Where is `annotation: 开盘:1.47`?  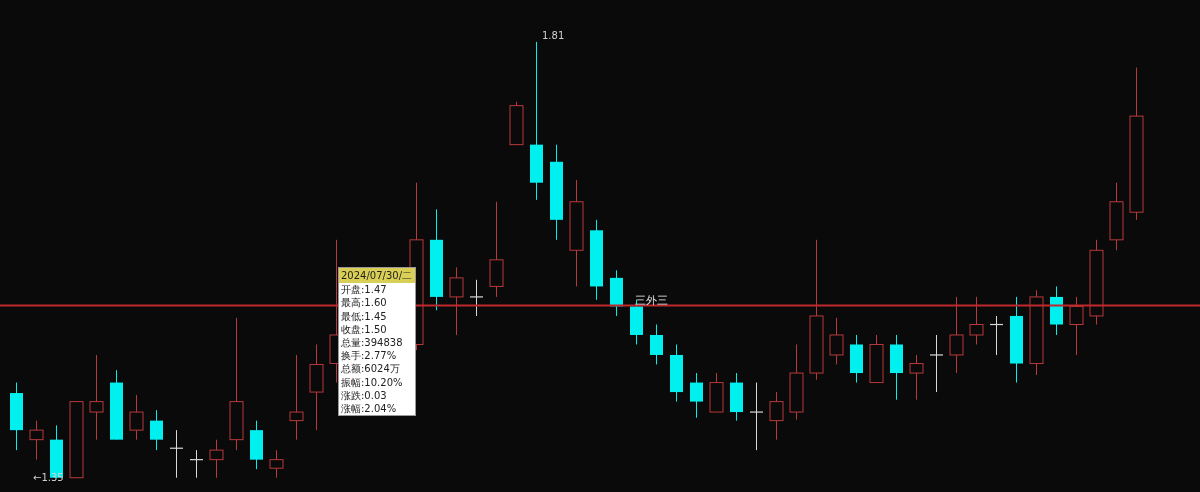
annotation: 开盘:1.47 is located at coordinates (364, 290).